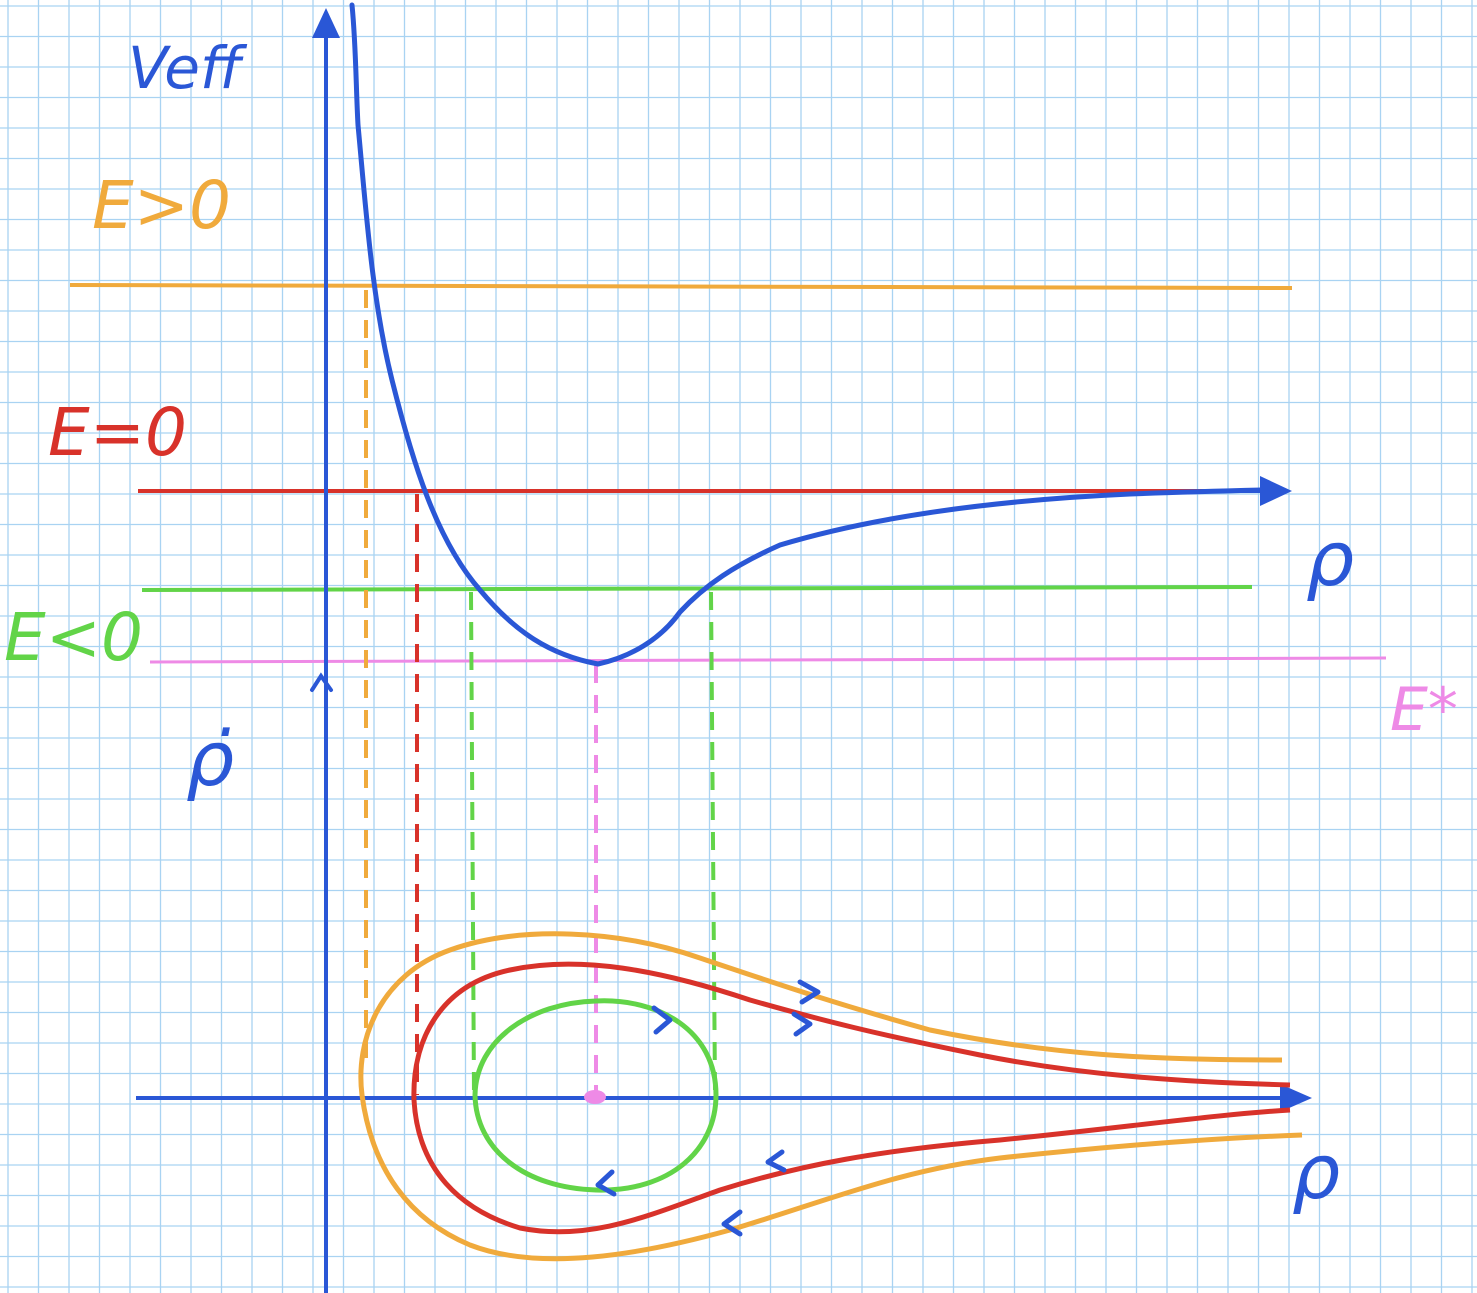 Image resolution: width=1477 pixels, height=1293 pixels. I want to click on energy-negative-label: E<0, so click(73, 637).